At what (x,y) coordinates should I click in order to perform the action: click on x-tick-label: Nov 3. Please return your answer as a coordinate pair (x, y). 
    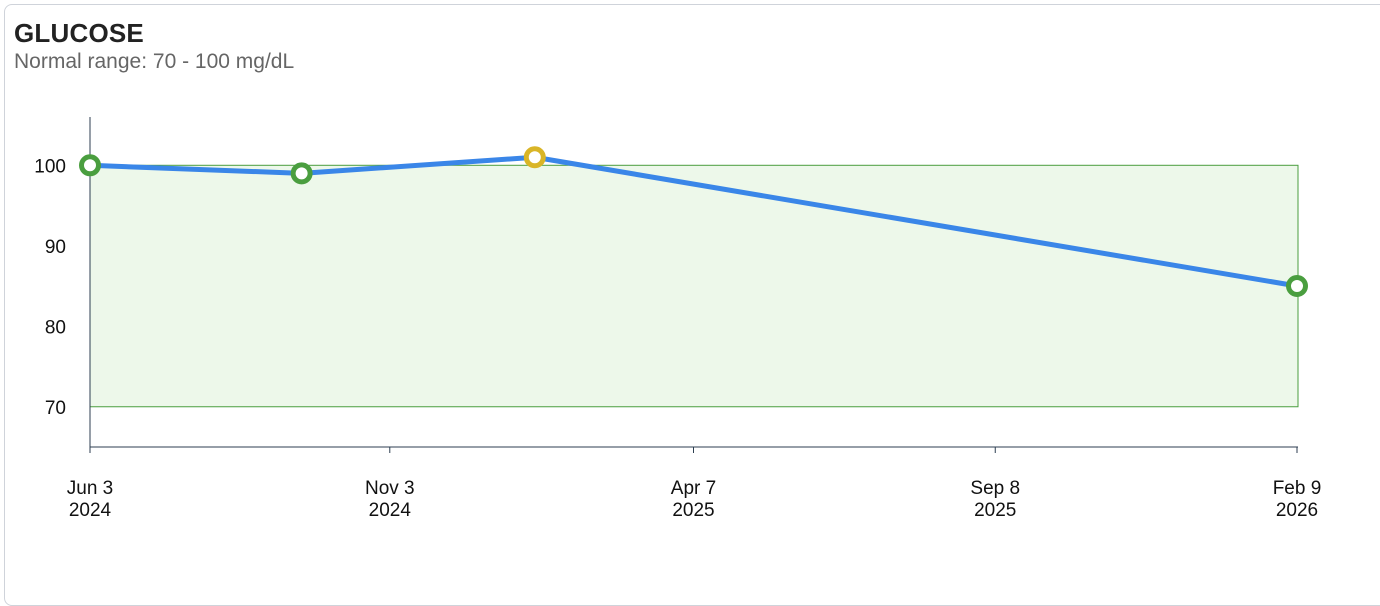
    Looking at the image, I should click on (390, 488).